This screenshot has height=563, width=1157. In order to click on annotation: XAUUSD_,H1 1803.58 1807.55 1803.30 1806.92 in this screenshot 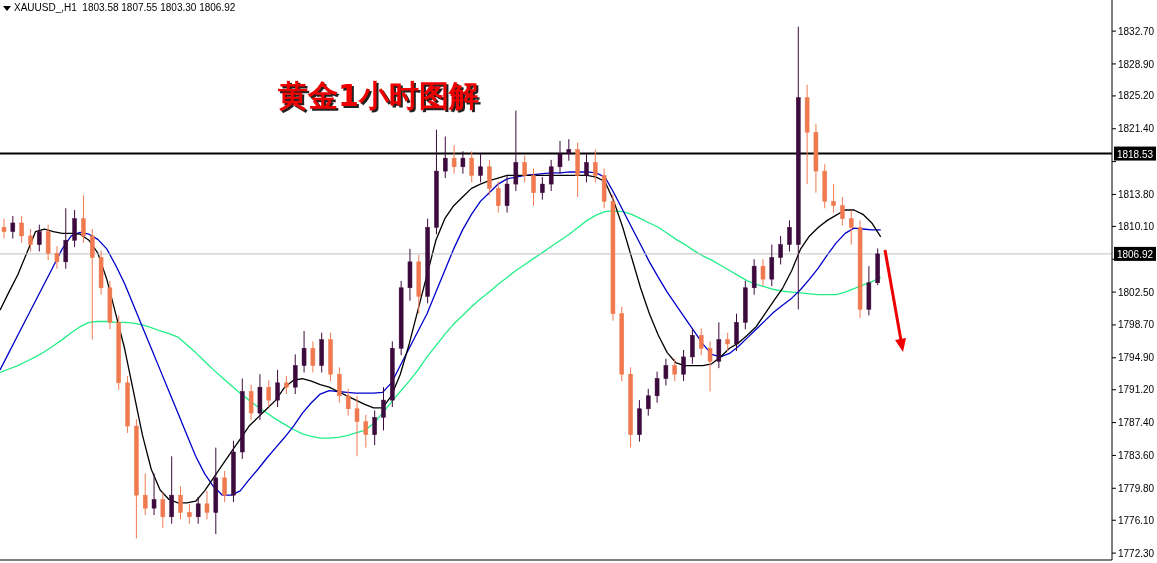, I will do `click(125, 7)`.